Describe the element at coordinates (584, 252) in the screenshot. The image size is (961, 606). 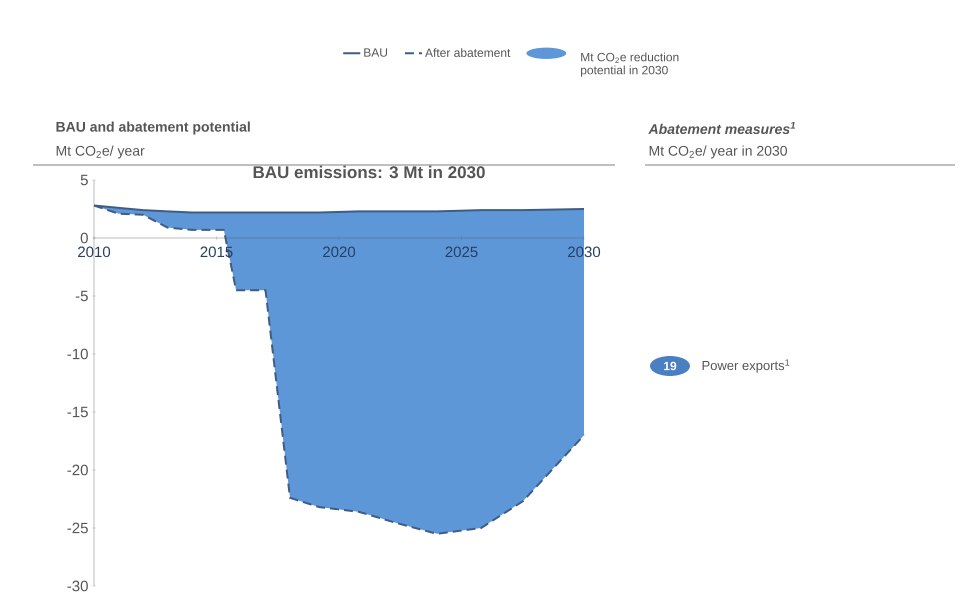
I see `x-tick-label: 2030` at that location.